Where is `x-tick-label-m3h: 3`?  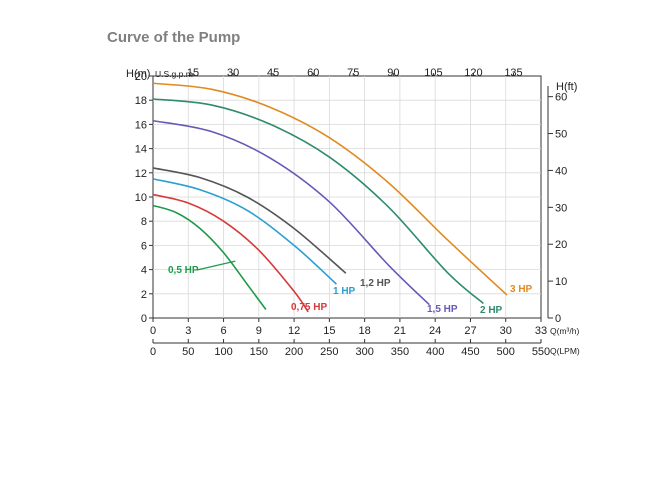 x-tick-label-m3h: 3 is located at coordinates (188, 331).